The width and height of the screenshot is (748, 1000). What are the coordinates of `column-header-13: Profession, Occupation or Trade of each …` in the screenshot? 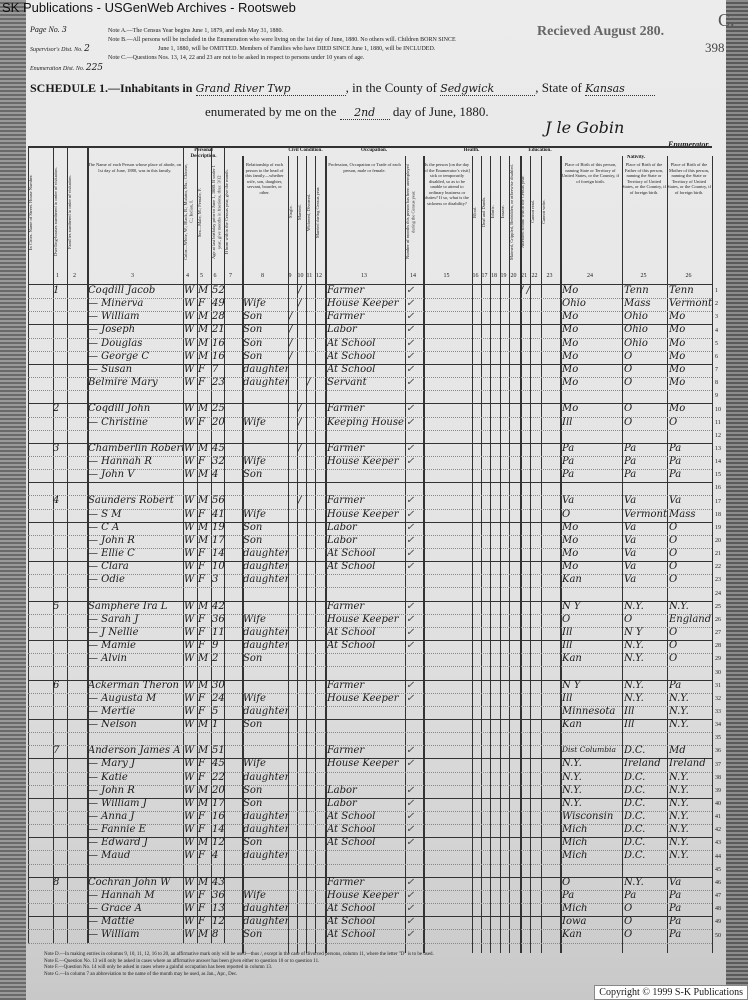 It's located at (364, 167).